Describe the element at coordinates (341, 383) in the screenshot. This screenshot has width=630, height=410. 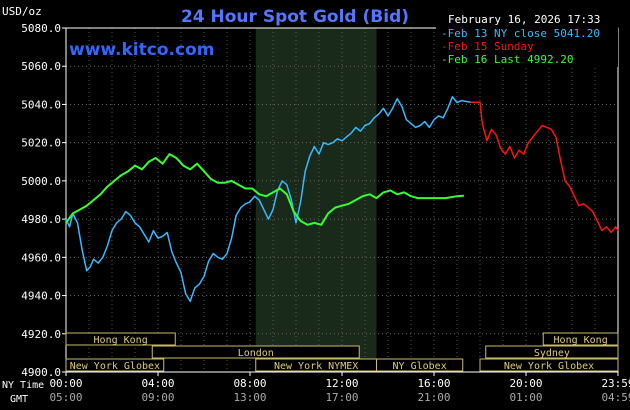
I see `x-tick-label-ny: 12:00` at that location.